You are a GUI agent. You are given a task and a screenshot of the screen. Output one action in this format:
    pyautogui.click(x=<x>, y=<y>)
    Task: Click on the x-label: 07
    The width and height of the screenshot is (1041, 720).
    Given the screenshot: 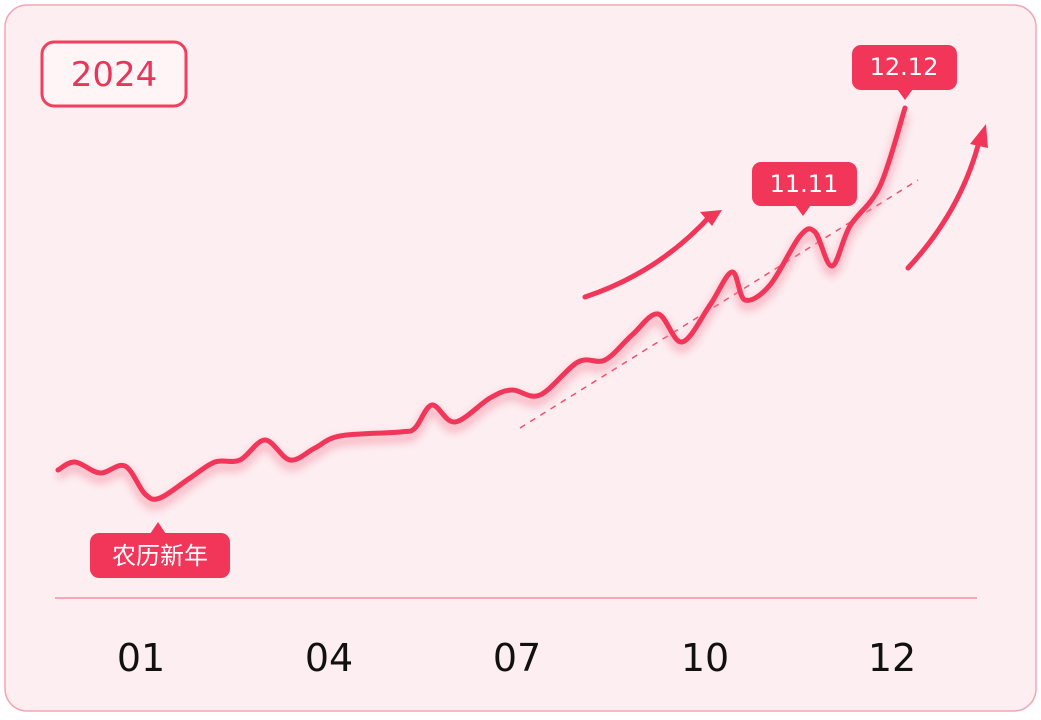 What is the action you would take?
    pyautogui.click(x=517, y=658)
    